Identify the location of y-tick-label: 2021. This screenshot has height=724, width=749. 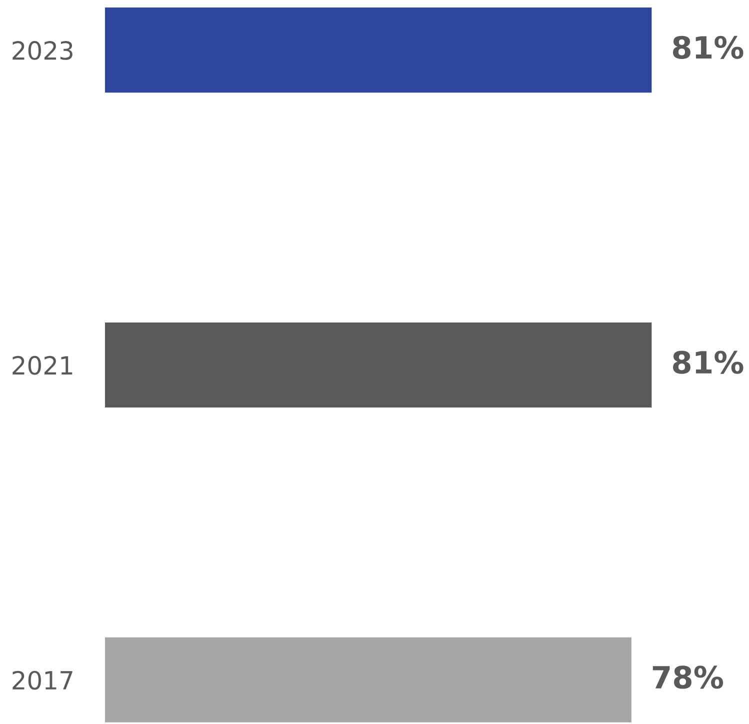
(42, 365).